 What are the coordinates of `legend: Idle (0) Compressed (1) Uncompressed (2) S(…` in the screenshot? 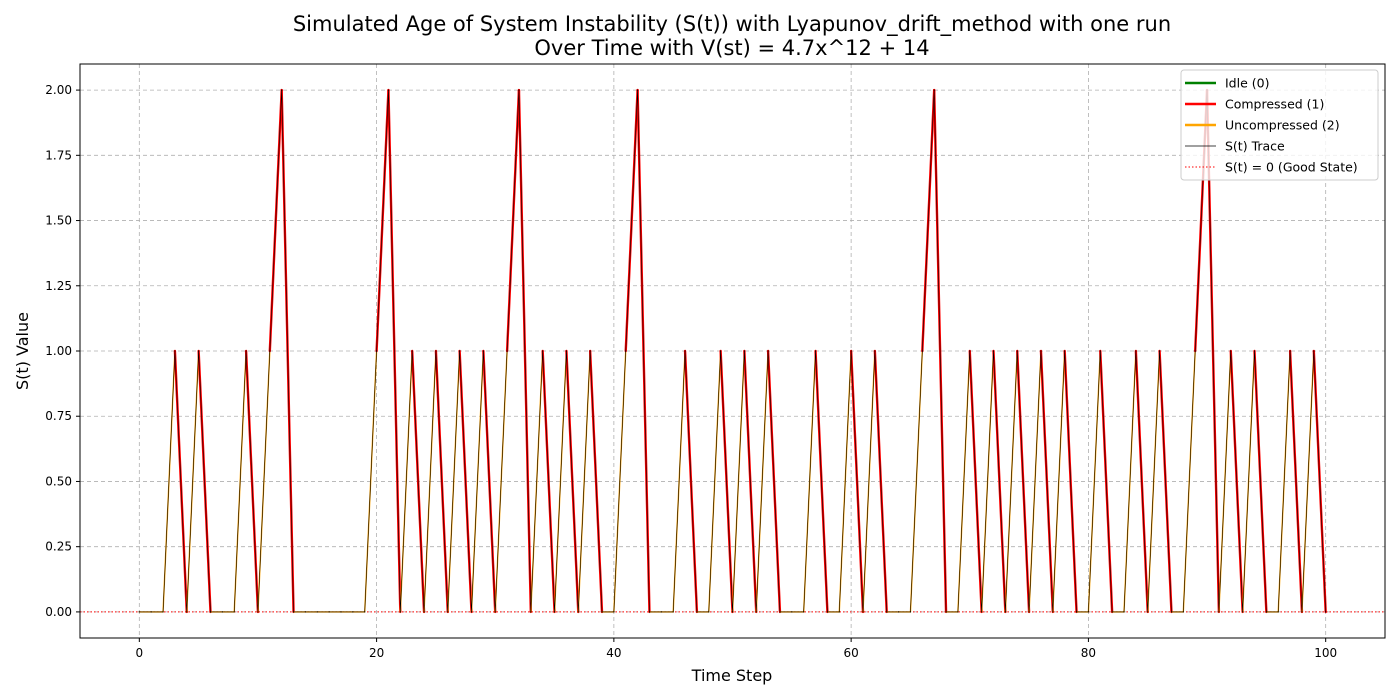 It's located at (1279, 125).